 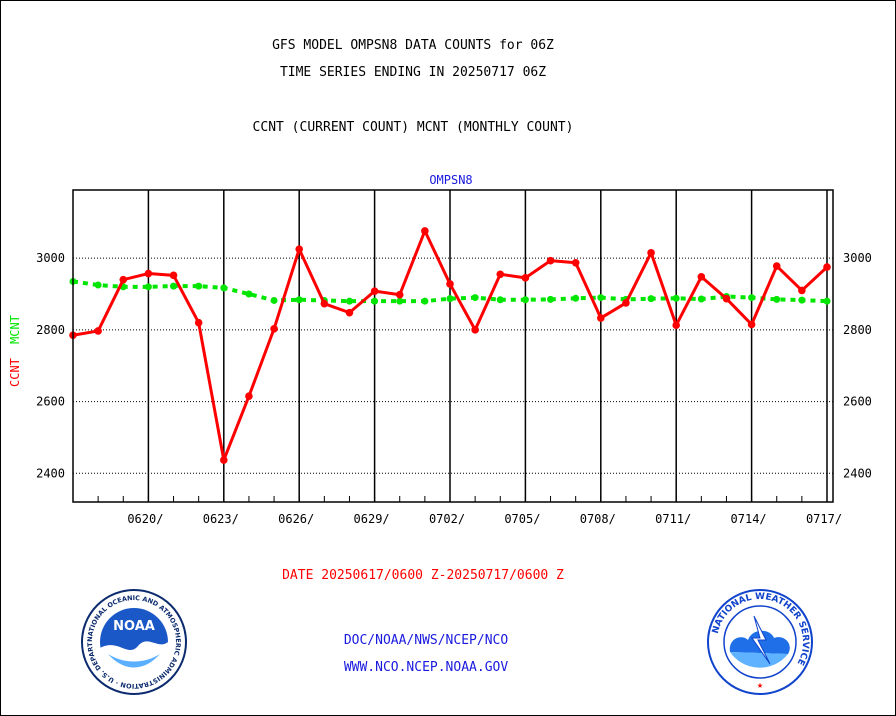 What do you see at coordinates (857, 330) in the screenshot?
I see `y-tick-label-right: 2800` at bounding box center [857, 330].